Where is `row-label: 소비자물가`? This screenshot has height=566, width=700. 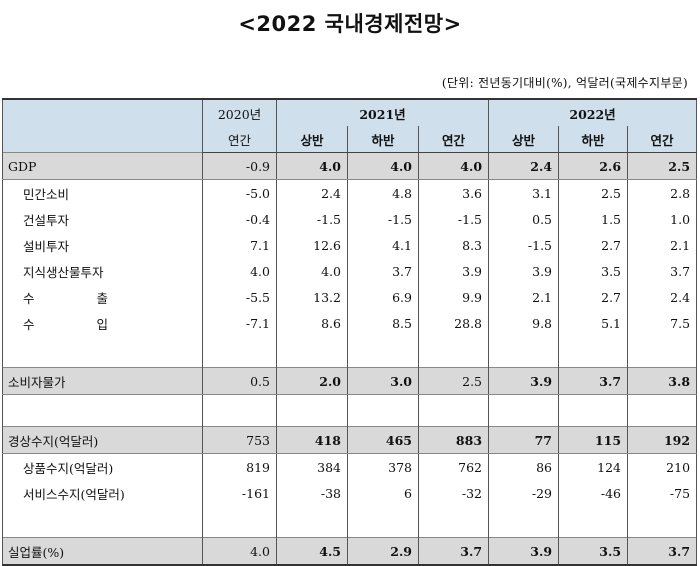
row-label: 소비자물가 is located at coordinates (102, 381).